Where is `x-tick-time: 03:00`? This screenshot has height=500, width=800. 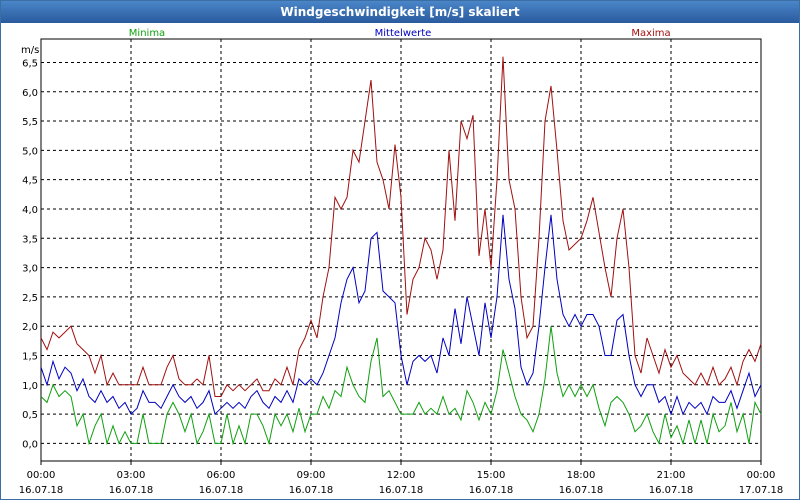
x-tick-time: 03:00 is located at coordinates (131, 475).